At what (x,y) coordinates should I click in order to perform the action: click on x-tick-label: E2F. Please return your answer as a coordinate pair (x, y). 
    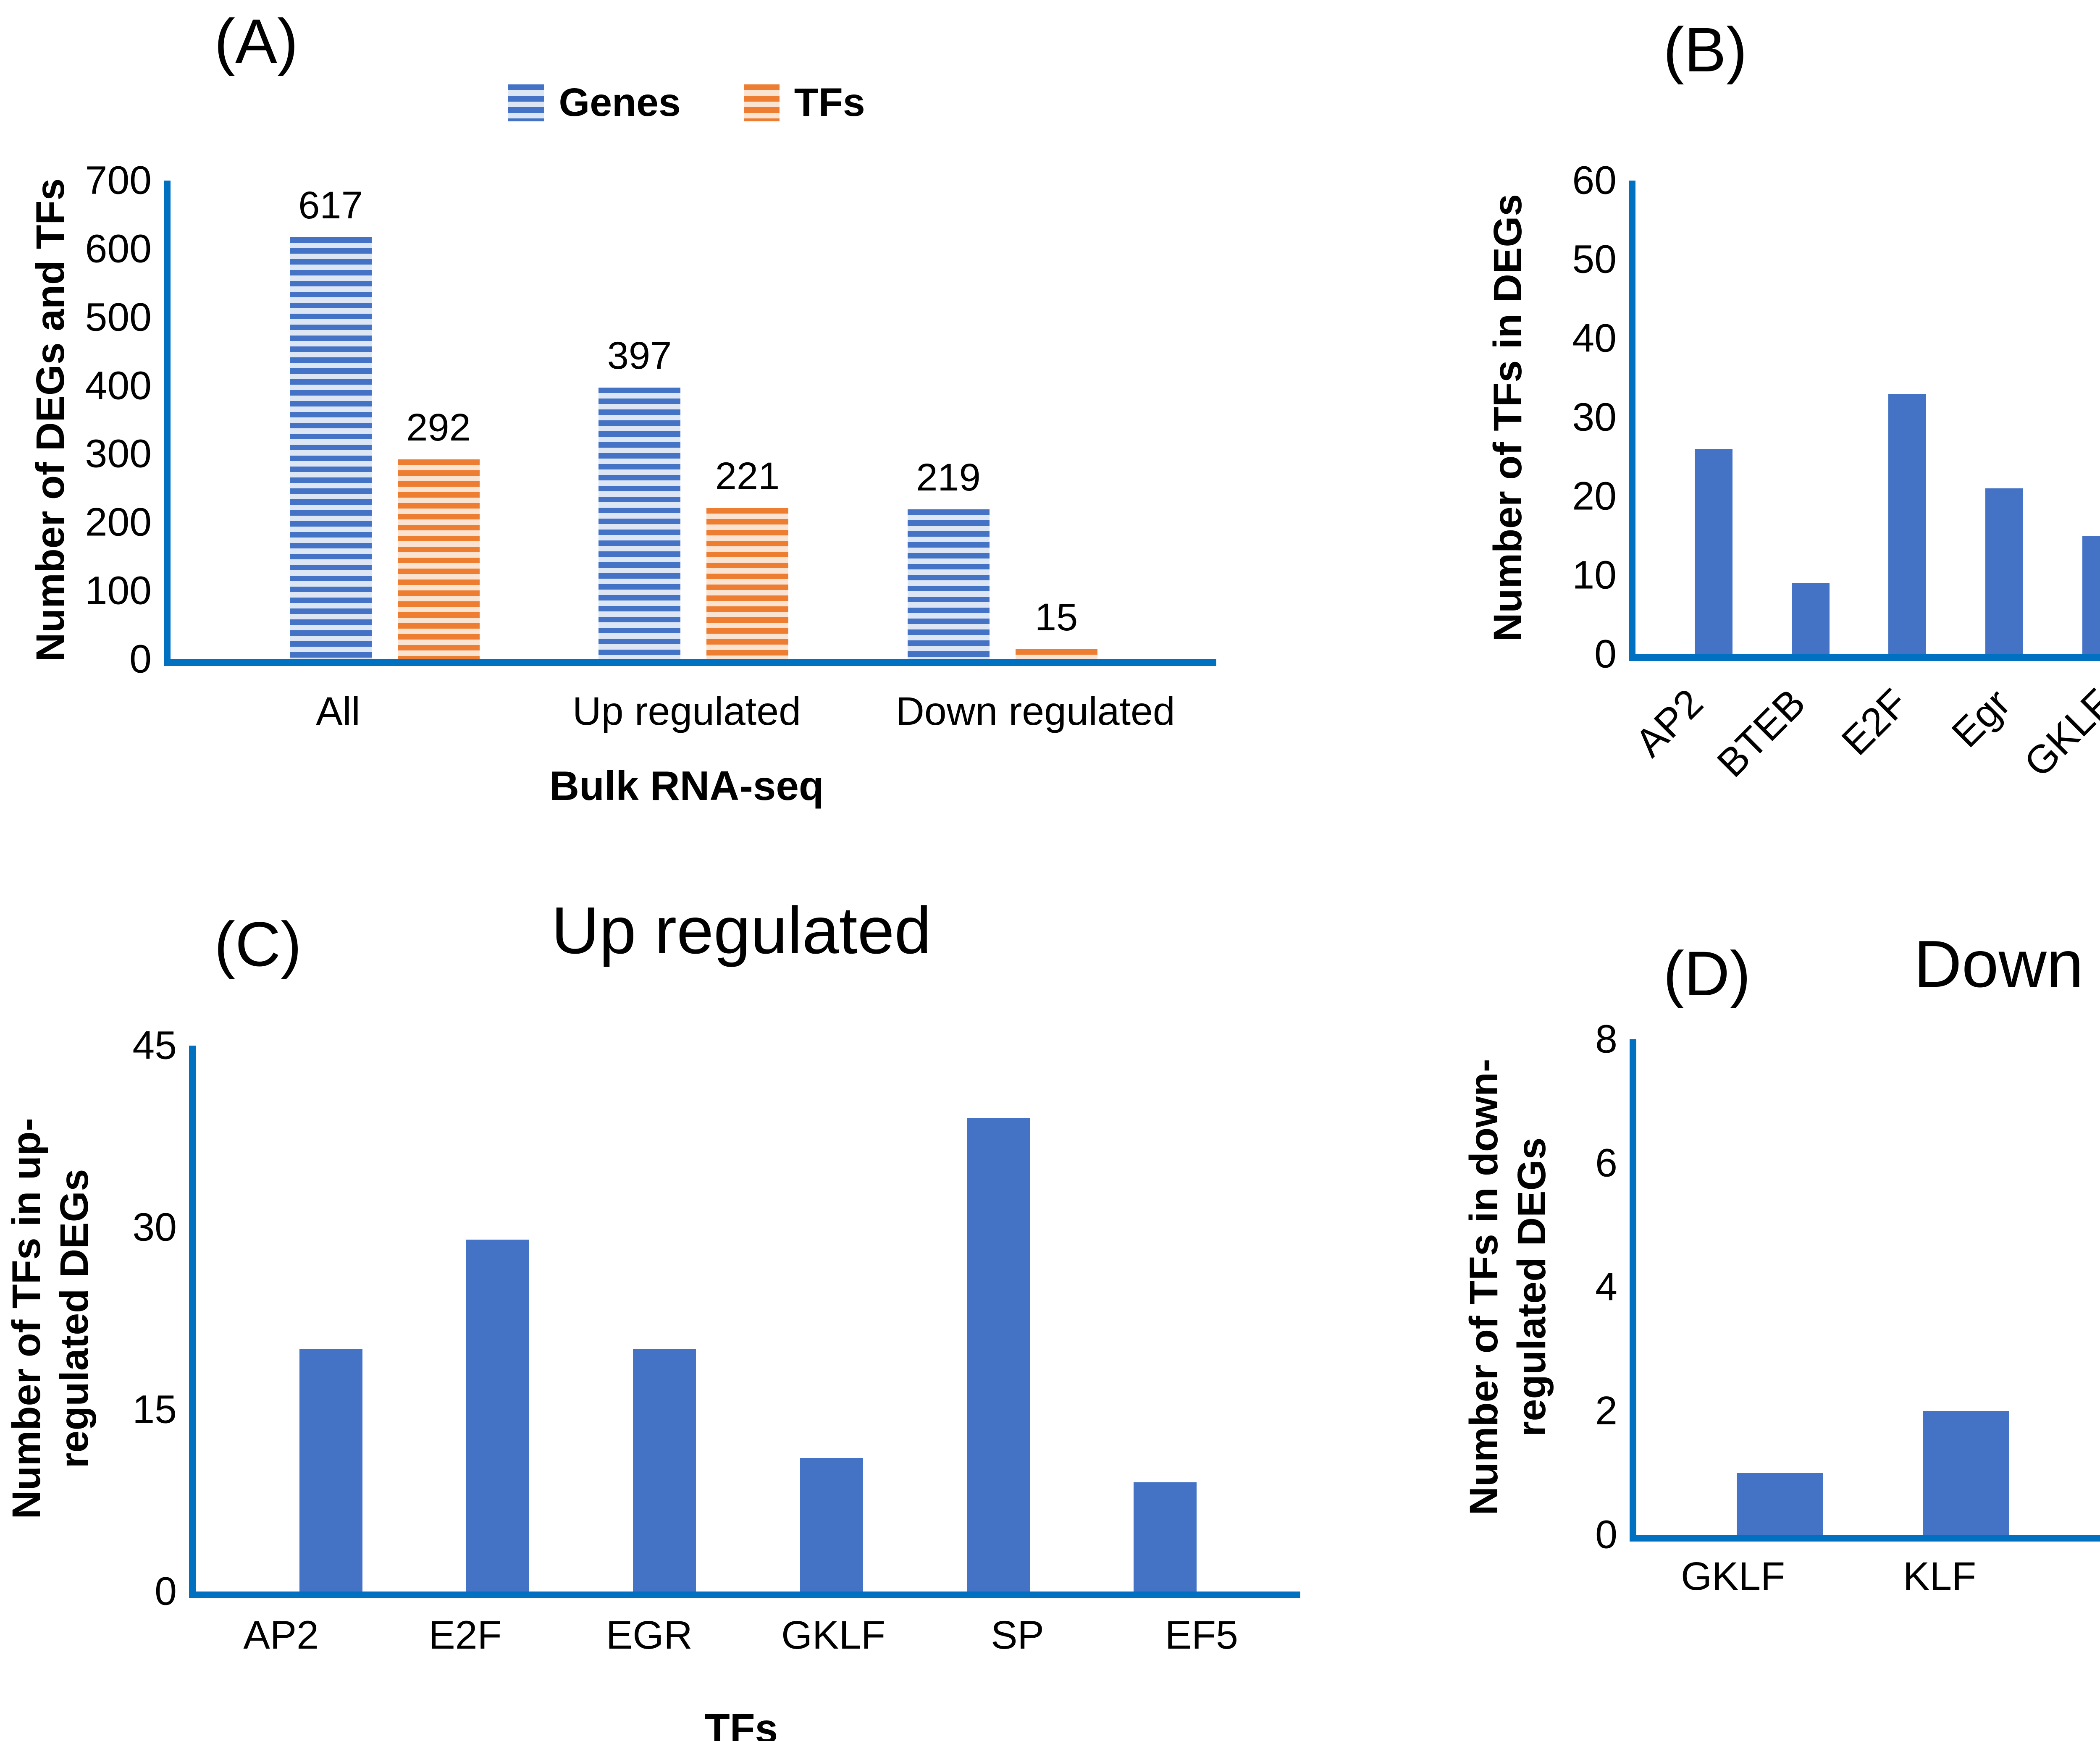
    Looking at the image, I should click on (465, 1635).